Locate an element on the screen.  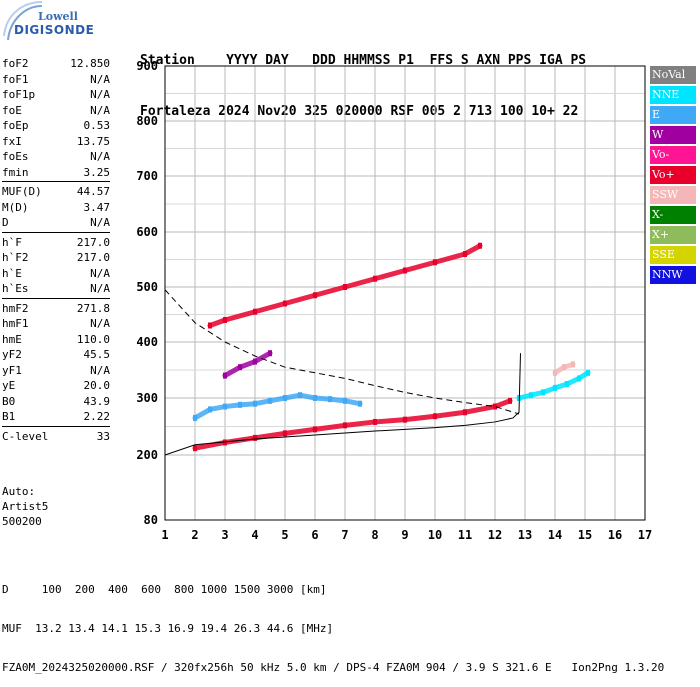
param-row: foF1 N/A is located at coordinates (56, 80).